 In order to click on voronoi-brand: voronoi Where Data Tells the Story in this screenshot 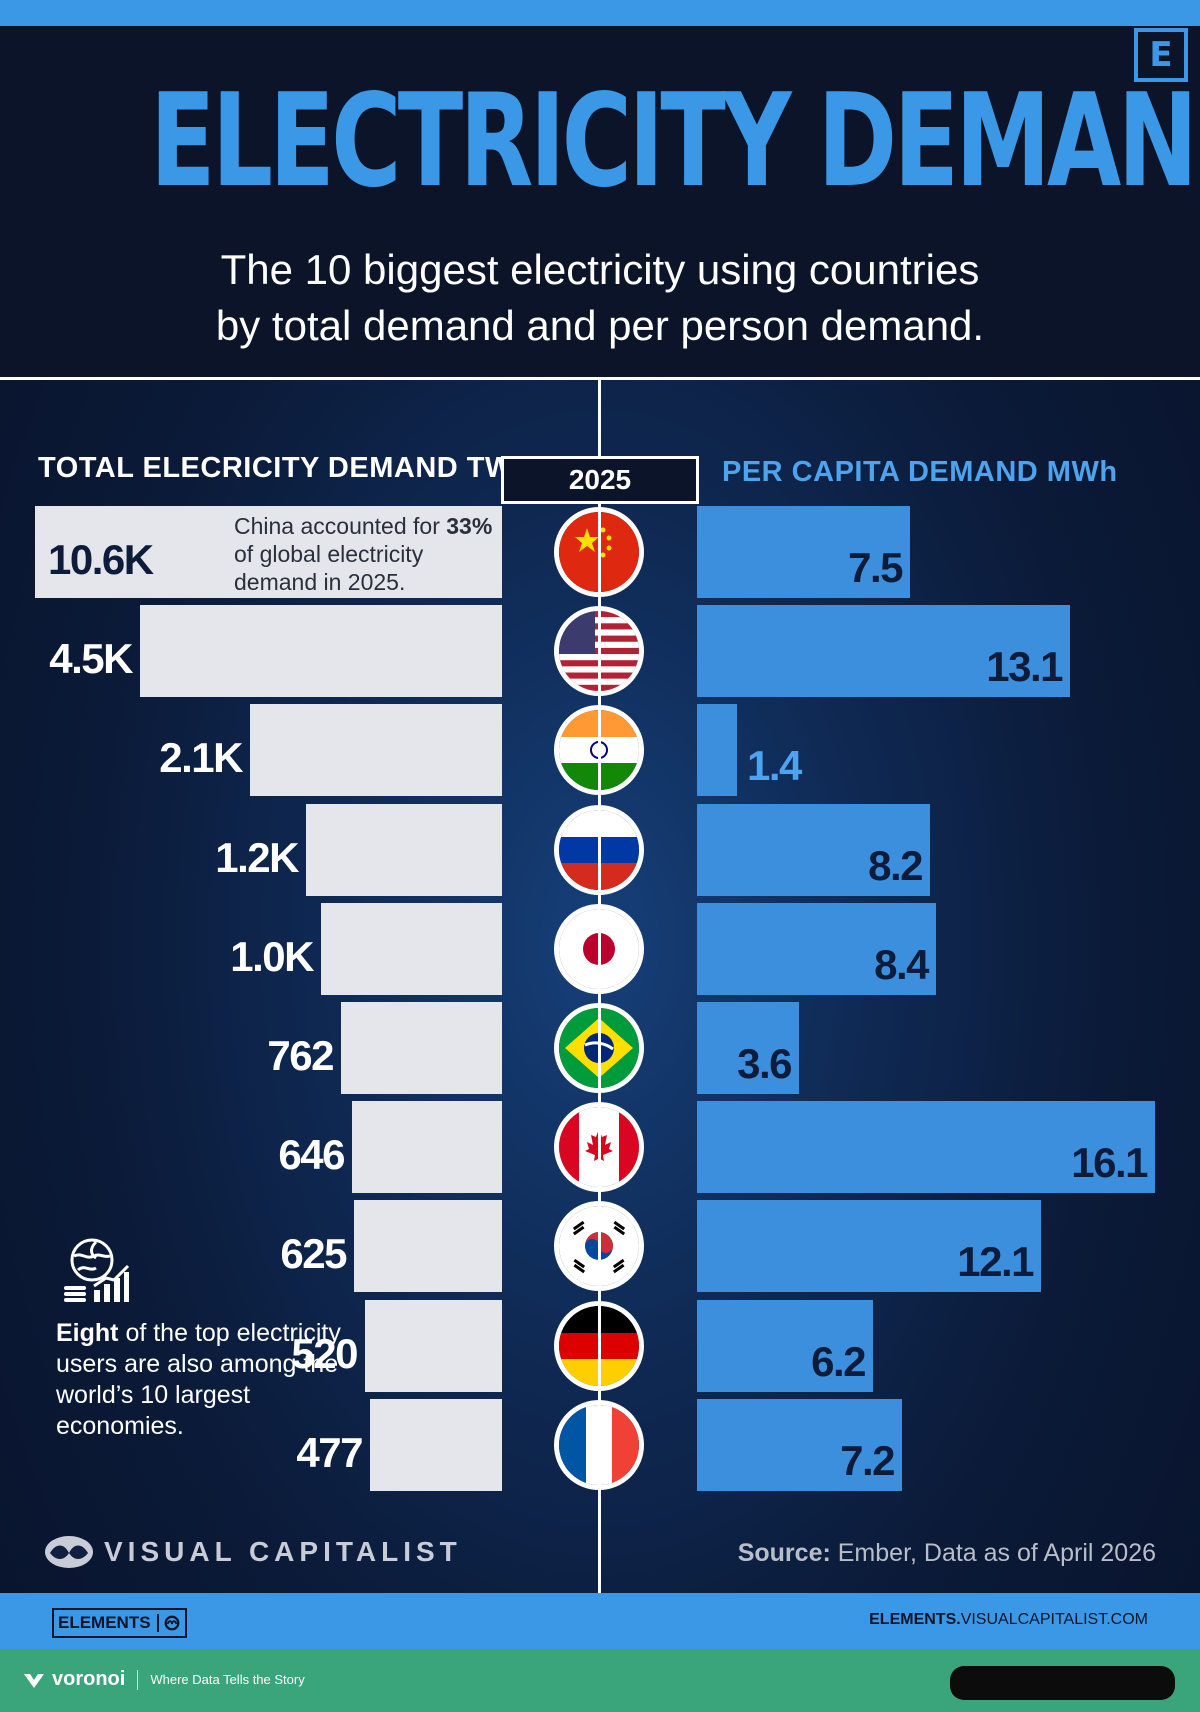, I will do `click(163, 1679)`.